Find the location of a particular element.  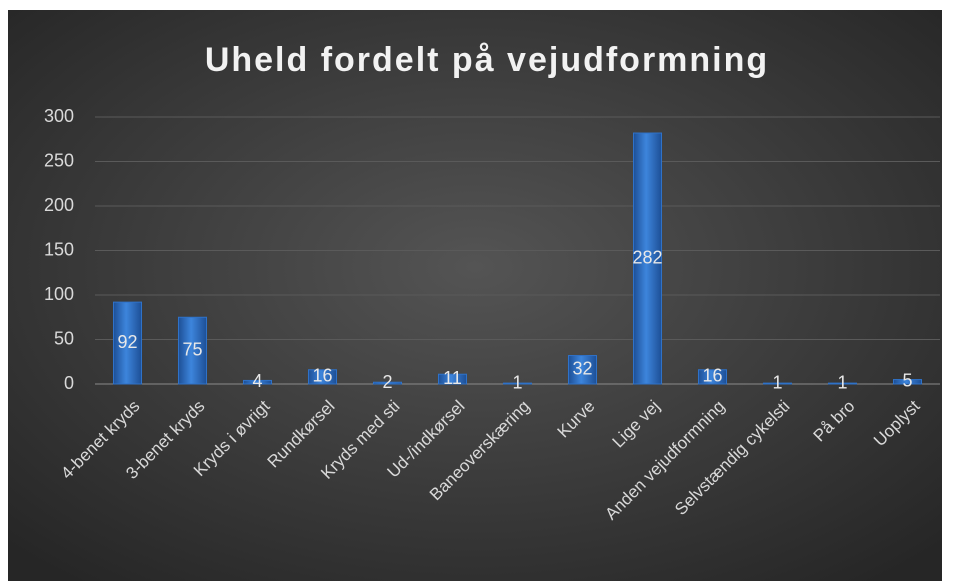

data-label: 32 is located at coordinates (582, 369).